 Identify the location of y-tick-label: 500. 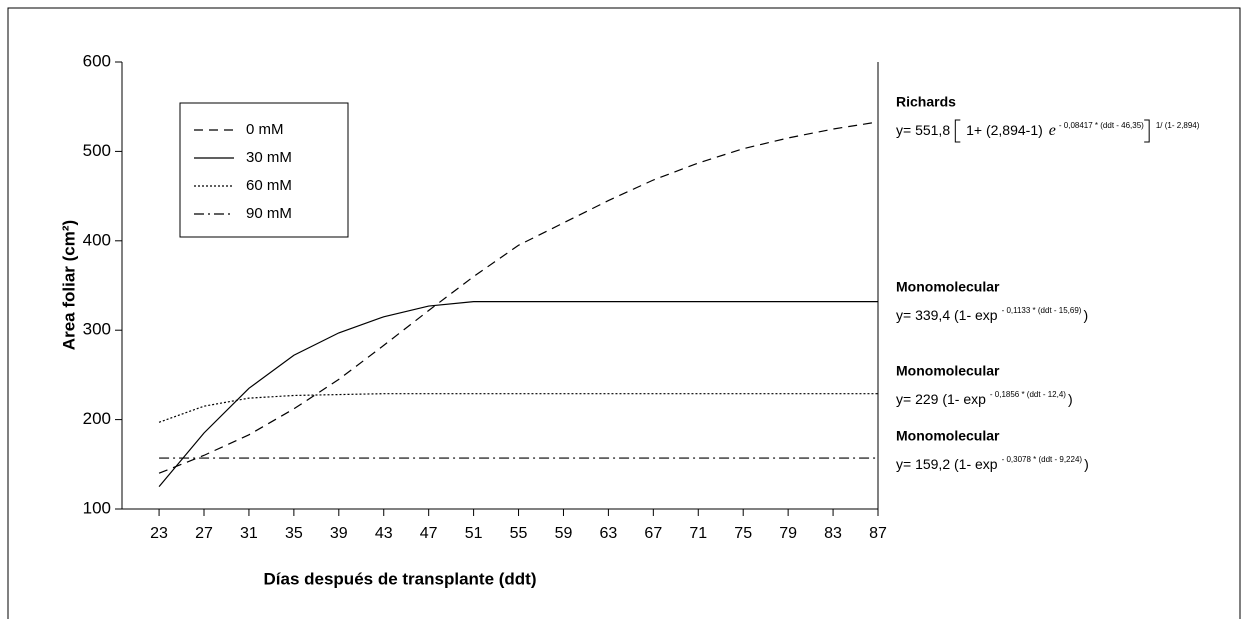
(97, 150).